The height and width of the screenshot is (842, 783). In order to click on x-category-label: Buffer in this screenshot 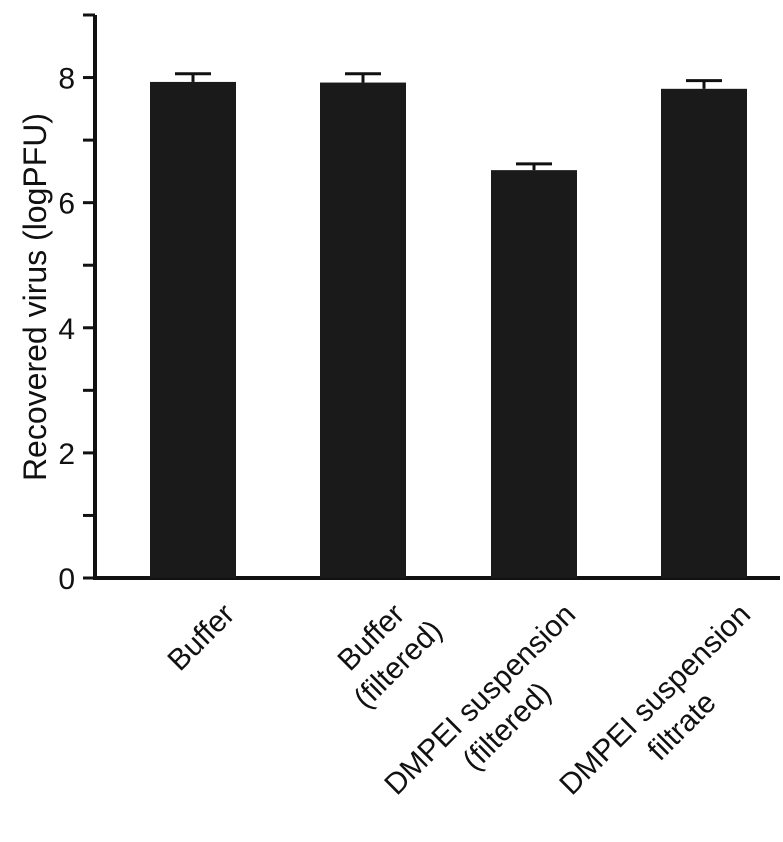, I will do `click(202, 638)`.